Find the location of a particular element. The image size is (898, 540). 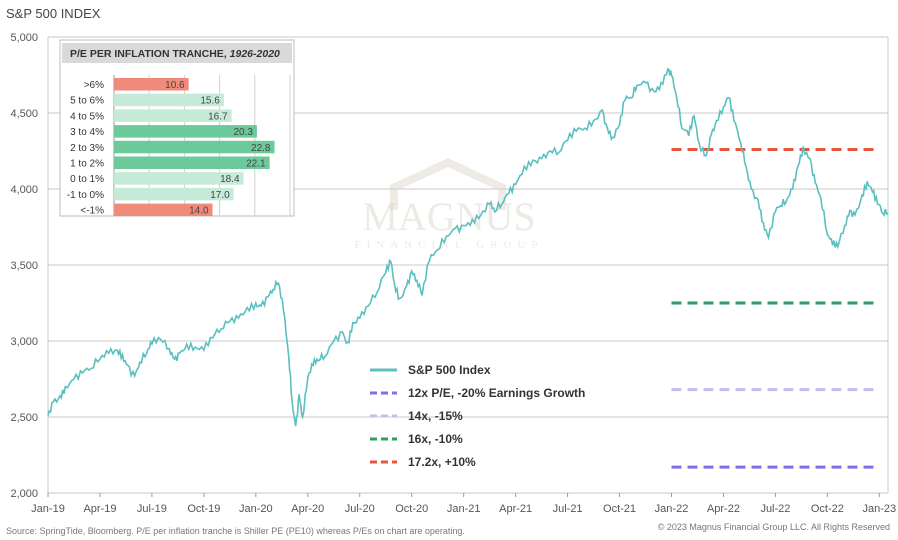

inset-category-label: 4 to 5% is located at coordinates (87, 116).